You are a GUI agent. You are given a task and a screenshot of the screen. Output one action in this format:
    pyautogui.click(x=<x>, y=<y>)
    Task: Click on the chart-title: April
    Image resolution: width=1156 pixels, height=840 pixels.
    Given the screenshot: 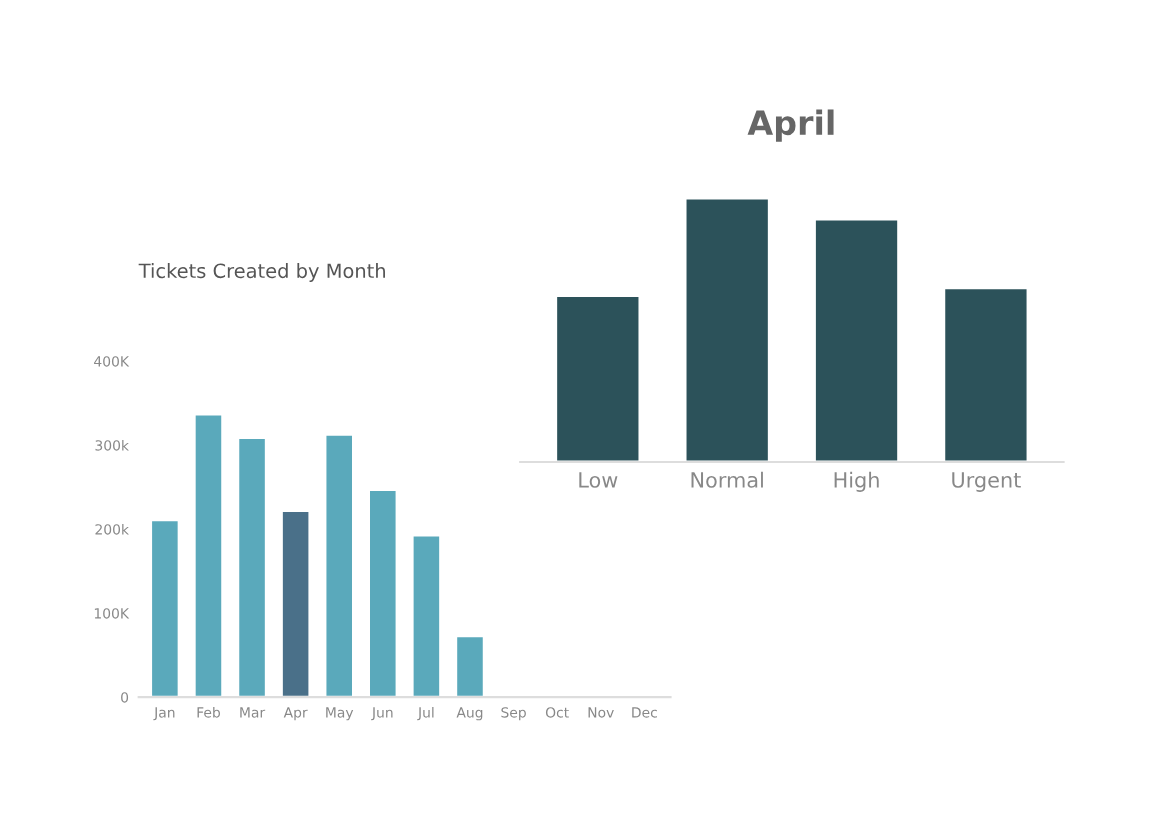 What is the action you would take?
    pyautogui.click(x=790, y=125)
    